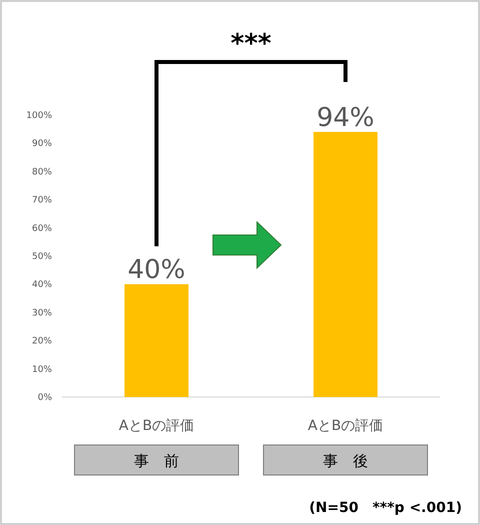 The height and width of the screenshot is (525, 480). Describe the element at coordinates (42, 144) in the screenshot. I see `y-tick-label: 90%` at that location.